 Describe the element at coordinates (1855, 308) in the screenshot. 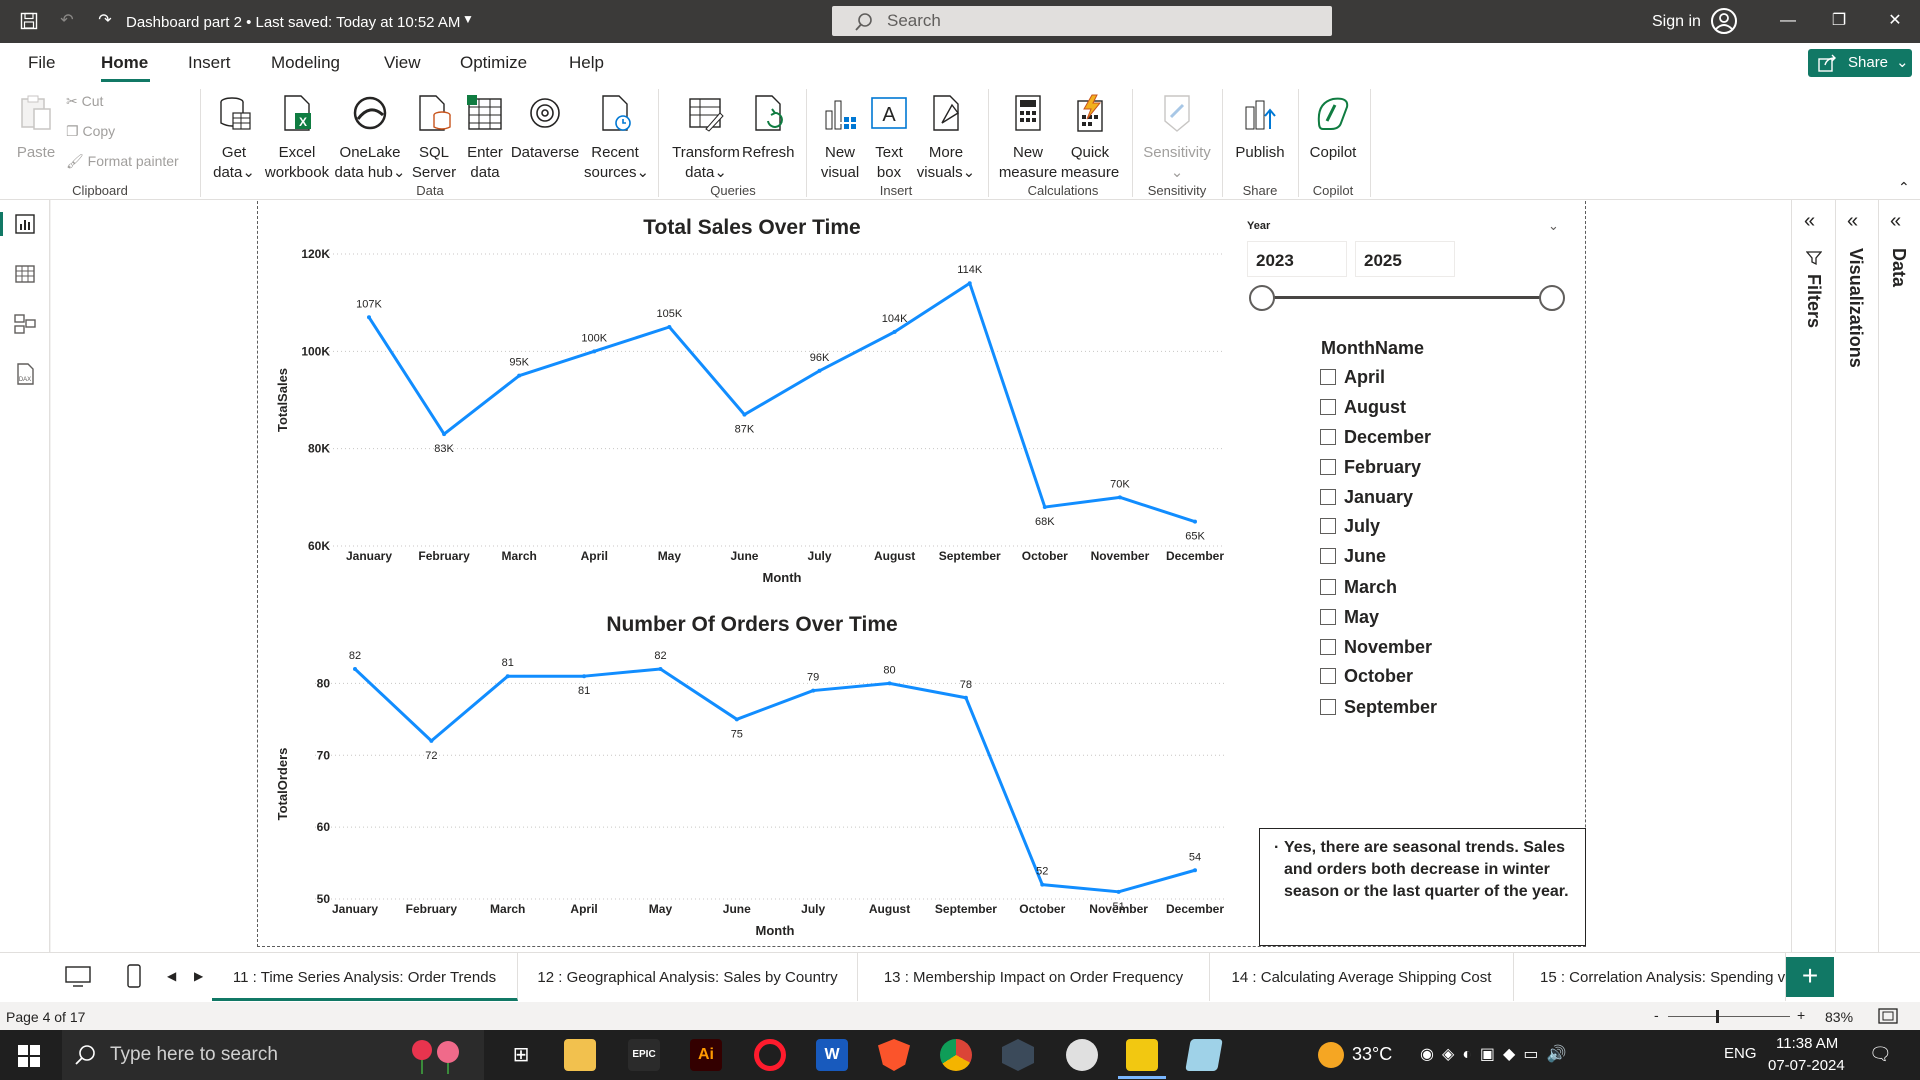

I see `visualizations-pane-title: Visualizations` at that location.